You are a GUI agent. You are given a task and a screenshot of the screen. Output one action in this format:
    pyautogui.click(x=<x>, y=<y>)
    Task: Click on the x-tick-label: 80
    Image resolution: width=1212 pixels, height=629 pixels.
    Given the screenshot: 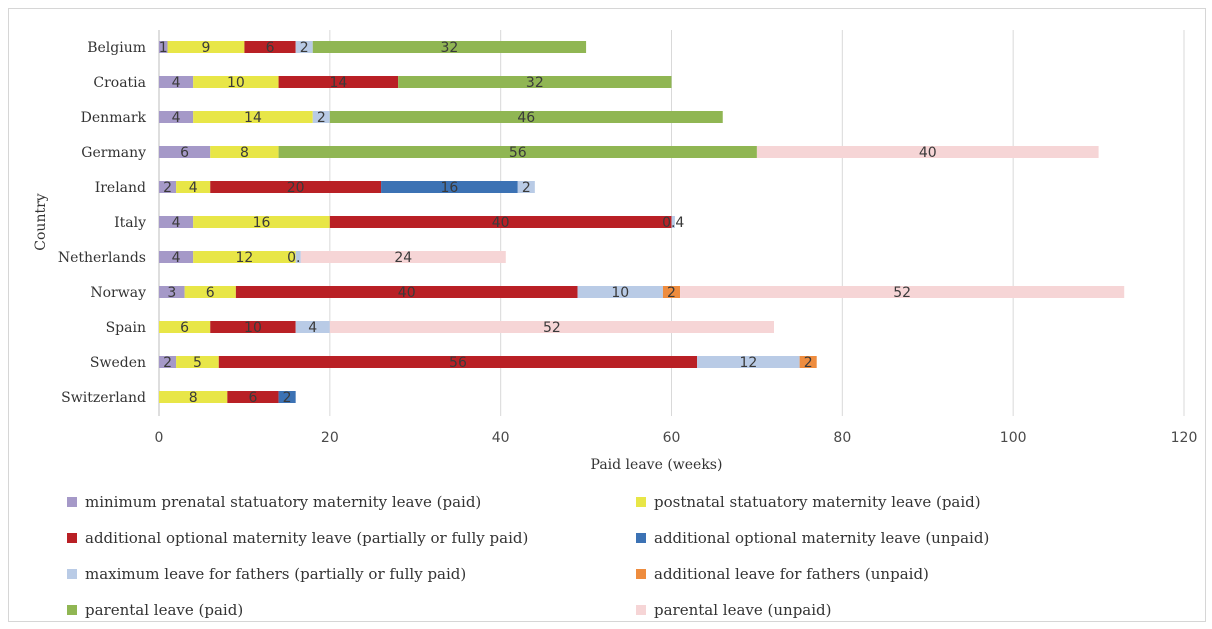 What is the action you would take?
    pyautogui.click(x=842, y=438)
    